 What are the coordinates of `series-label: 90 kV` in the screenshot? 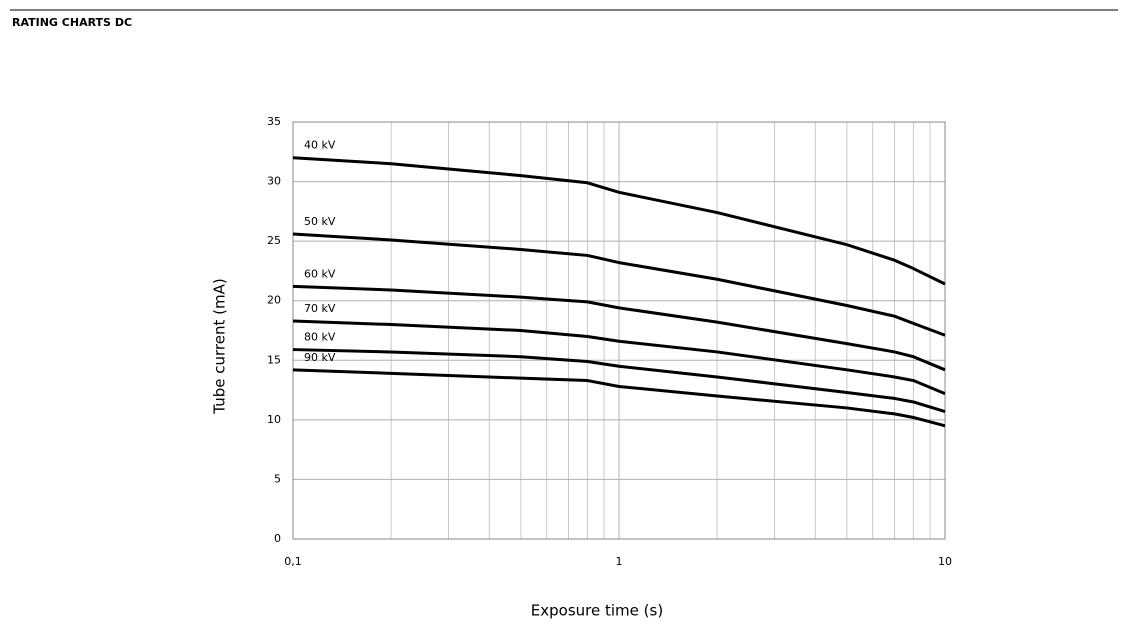 It's located at (320, 357).